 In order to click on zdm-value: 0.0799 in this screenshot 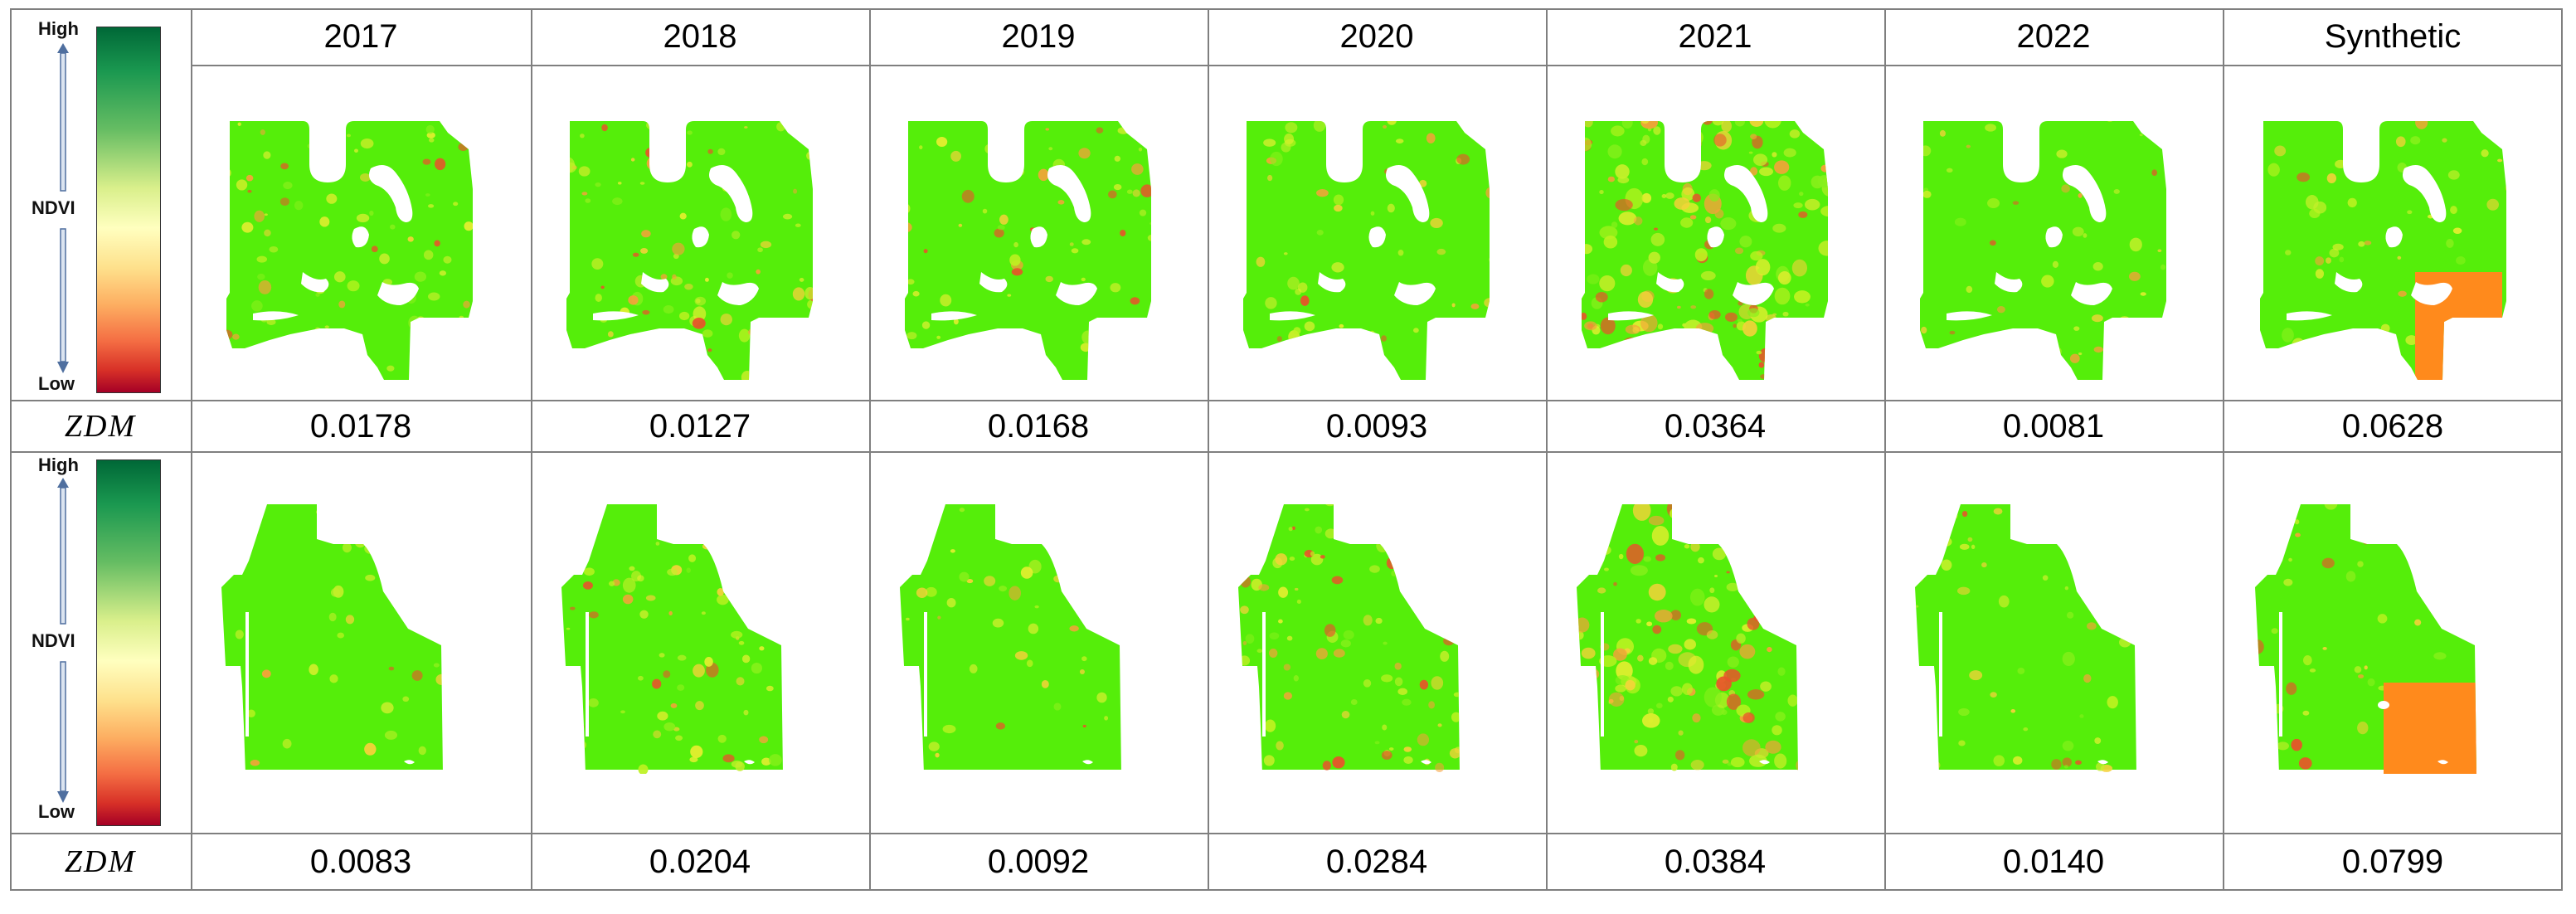, I will do `click(2392, 861)`.